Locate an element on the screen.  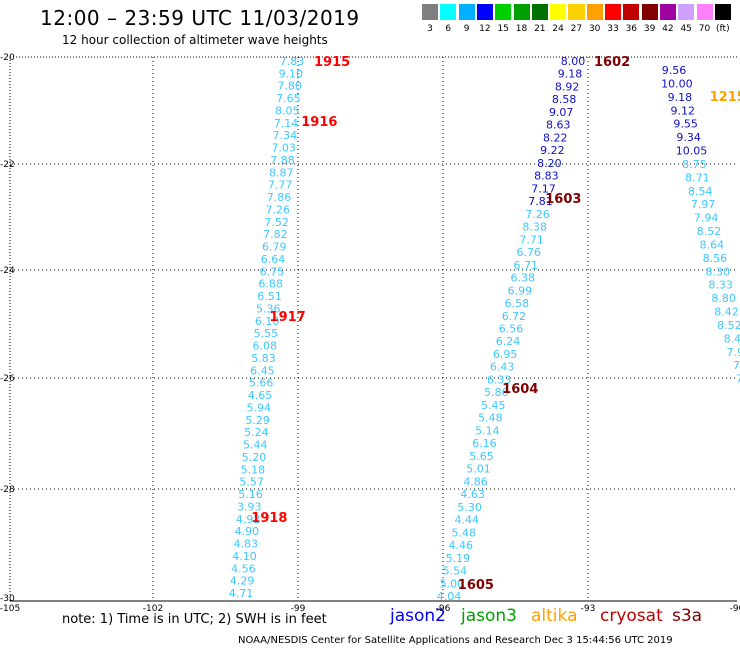
wave-height-value: 8.75 is located at coordinates (694, 164).